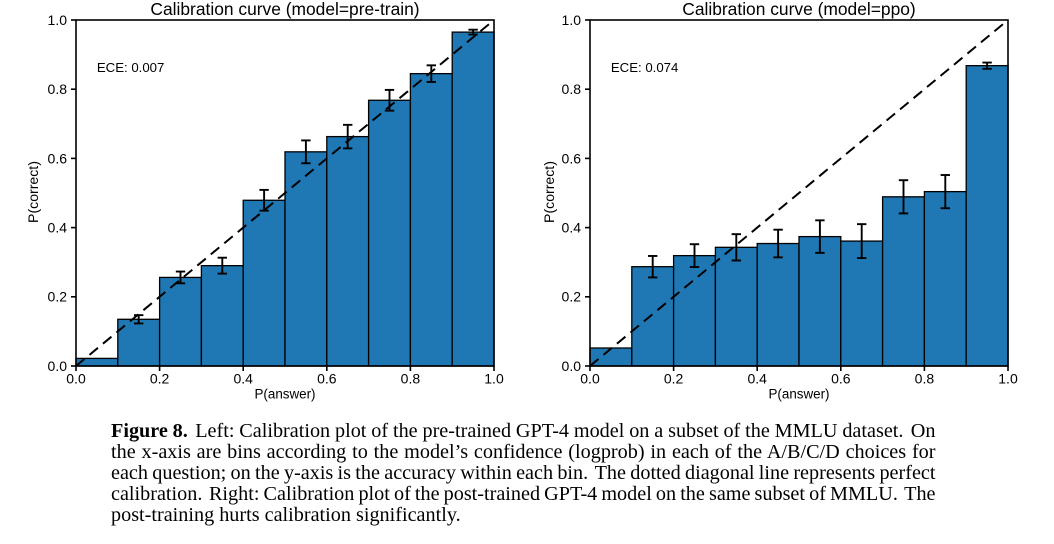 The width and height of the screenshot is (1054, 544). I want to click on svg-text: ECE: 0.007, so click(130, 67).